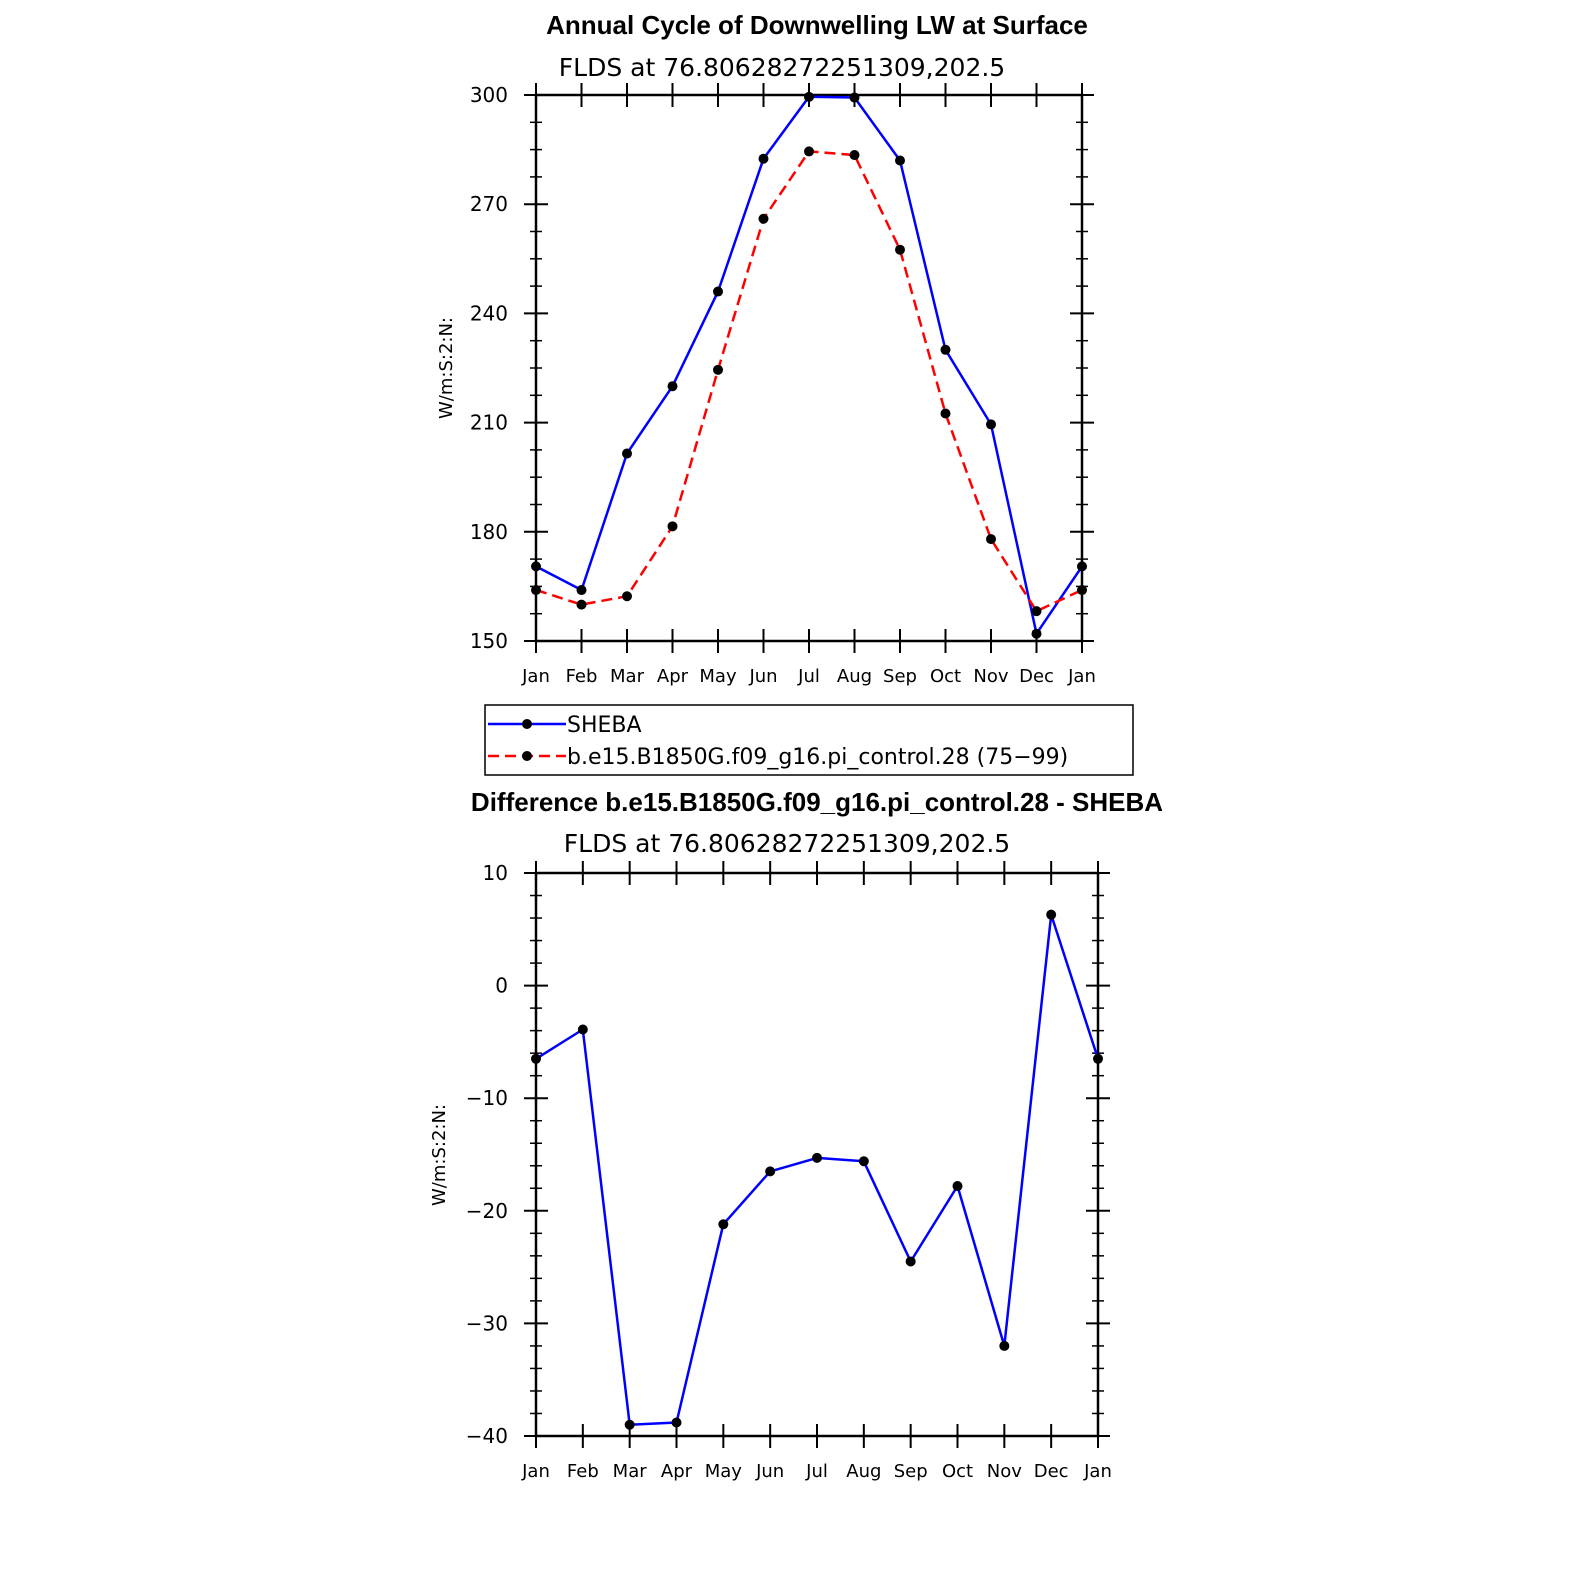 The image size is (1574, 1574). Describe the element at coordinates (527, 724) in the screenshot. I see `legend-marker-sheba` at that location.